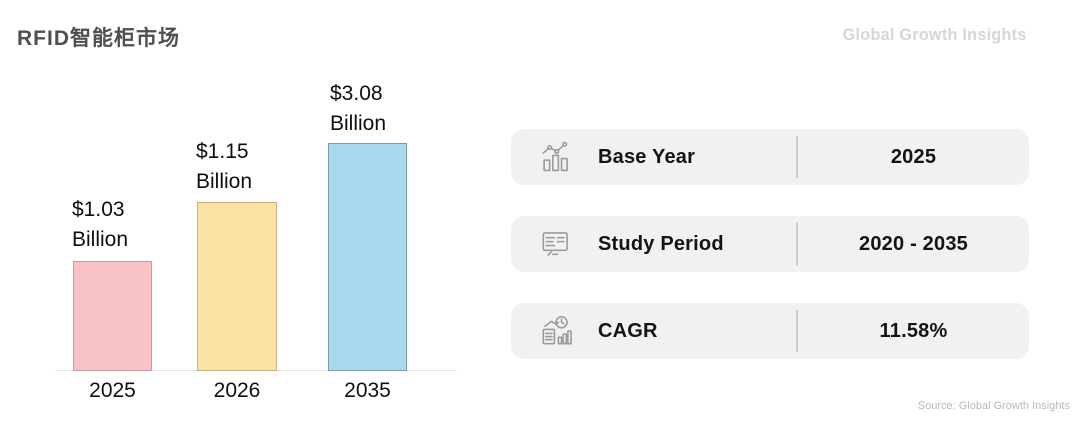 The height and width of the screenshot is (425, 1080). Describe the element at coordinates (770, 331) in the screenshot. I see `info-card-cagr: CAGR 11.58%` at that location.